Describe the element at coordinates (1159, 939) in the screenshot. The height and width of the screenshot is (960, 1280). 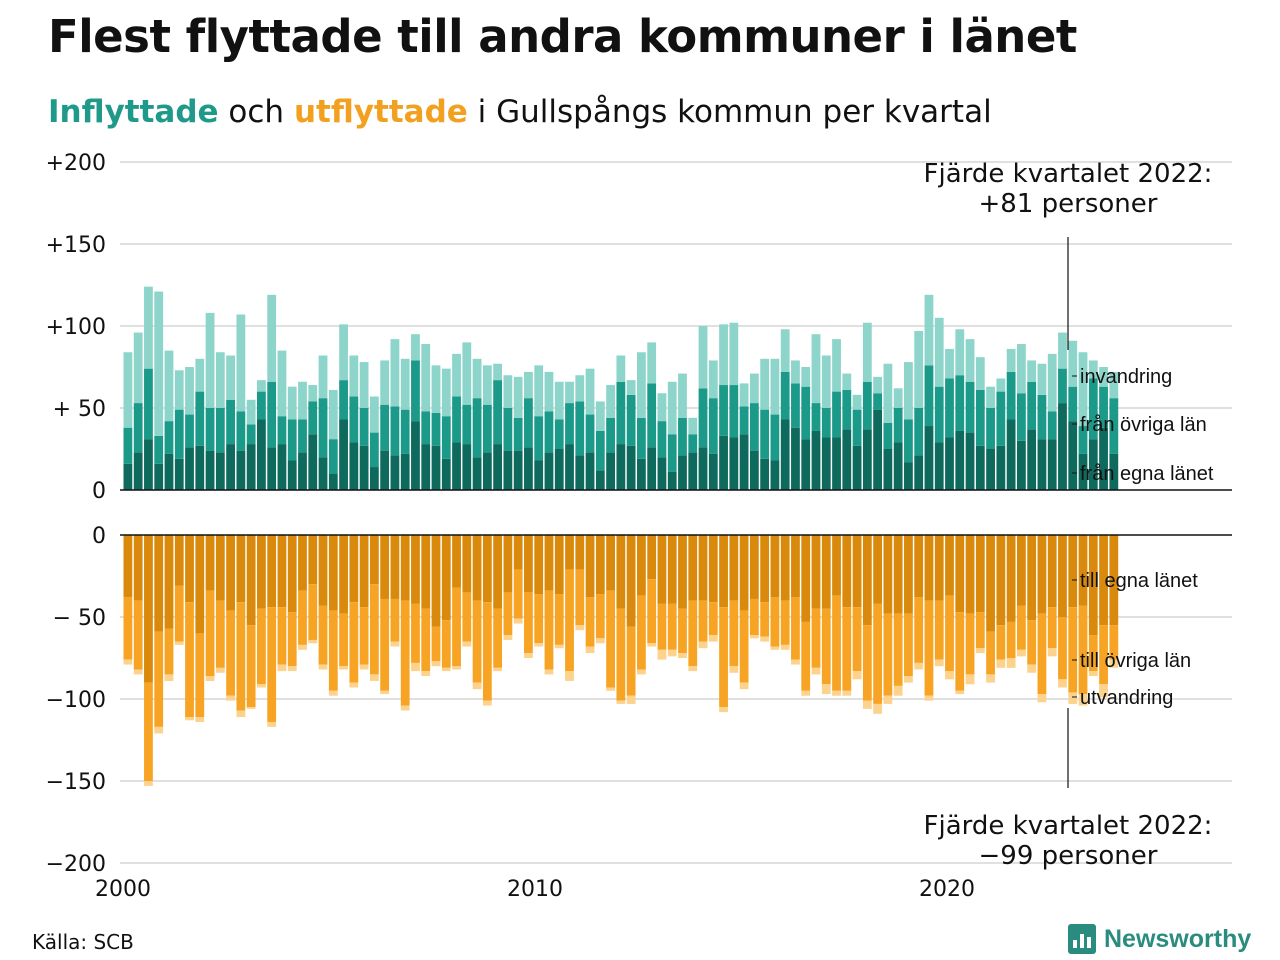
I see `newsworthy-logo: Newsworthy` at that location.